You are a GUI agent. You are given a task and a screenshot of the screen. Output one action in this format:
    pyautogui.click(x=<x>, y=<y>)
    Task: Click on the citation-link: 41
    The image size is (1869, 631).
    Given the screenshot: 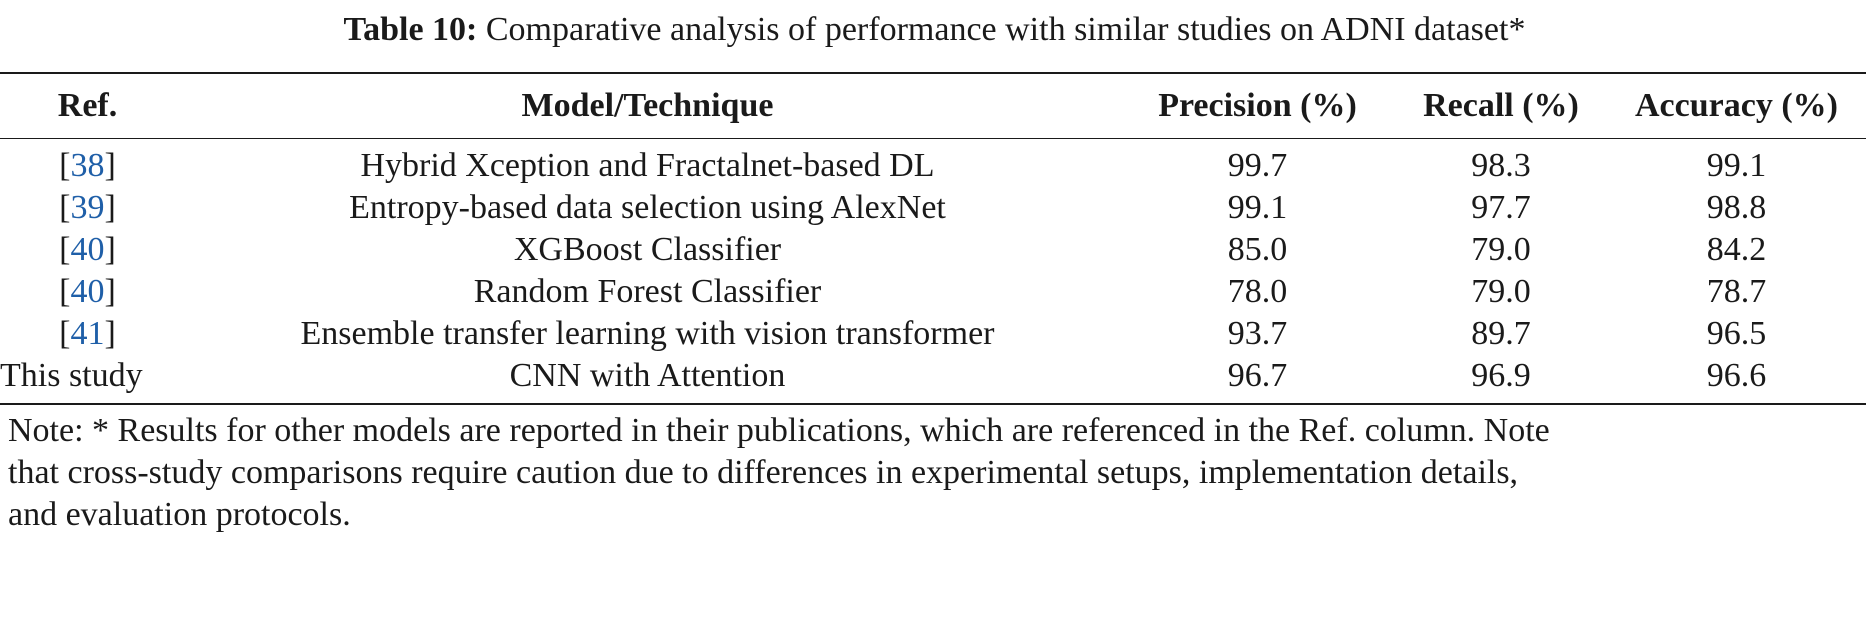 What is the action you would take?
    pyautogui.click(x=87, y=333)
    